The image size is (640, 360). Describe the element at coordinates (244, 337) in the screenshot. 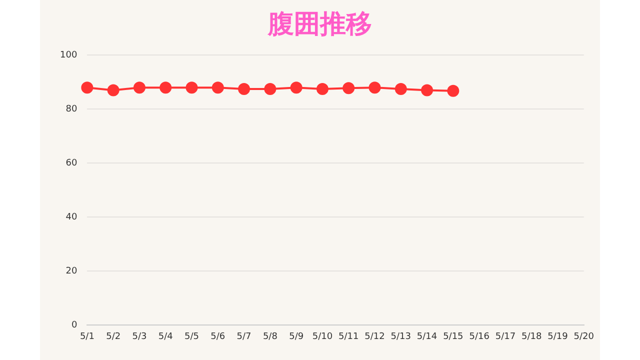

I see `x-tick-label: 5/7` at that location.